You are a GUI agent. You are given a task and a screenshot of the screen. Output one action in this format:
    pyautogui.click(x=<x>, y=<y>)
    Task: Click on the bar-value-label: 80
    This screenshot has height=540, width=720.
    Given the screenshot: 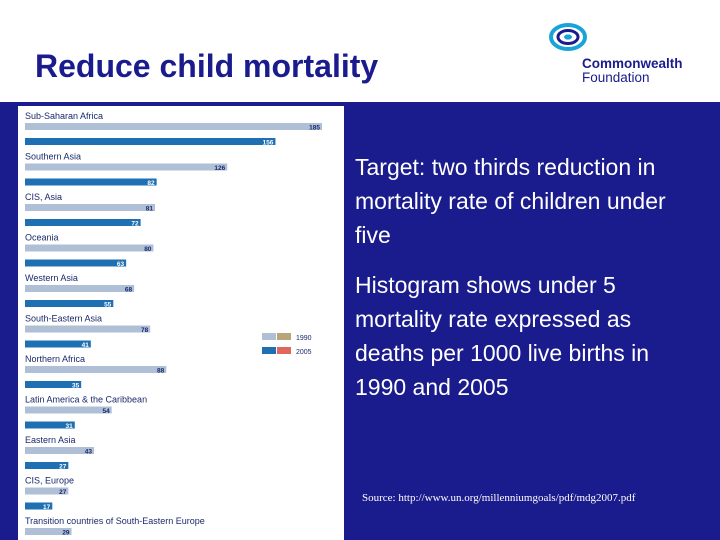 What is the action you would take?
    pyautogui.click(x=148, y=249)
    